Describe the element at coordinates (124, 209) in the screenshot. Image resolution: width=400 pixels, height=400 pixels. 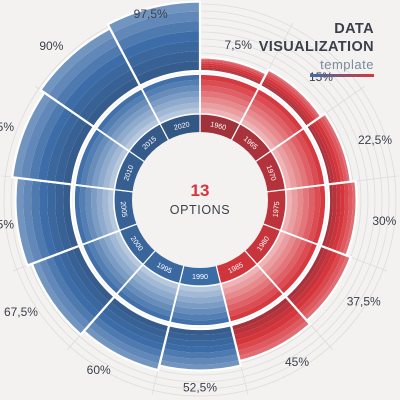
I see `year-label-2005: 2005` at that location.